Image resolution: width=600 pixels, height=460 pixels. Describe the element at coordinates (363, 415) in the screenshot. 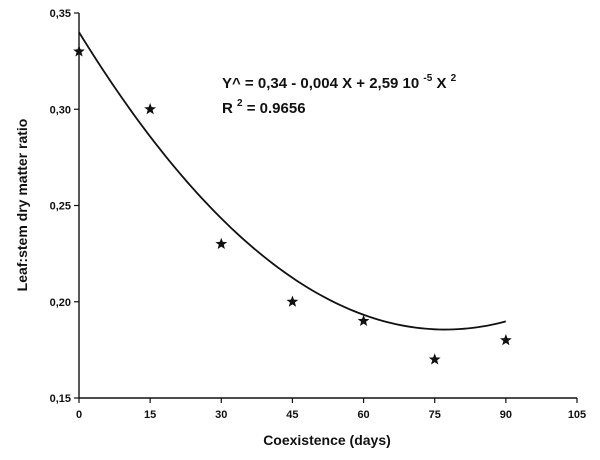

I see `x-tick-label: 60` at that location.